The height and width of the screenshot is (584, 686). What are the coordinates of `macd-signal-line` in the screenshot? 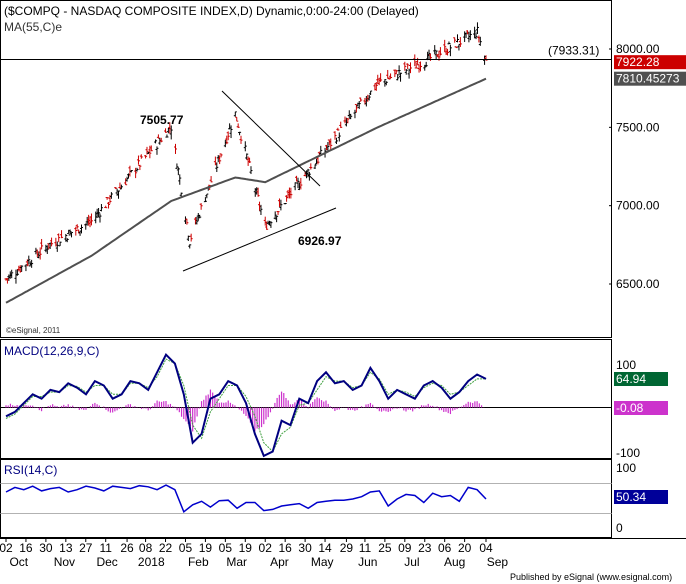 It's located at (245, 405).